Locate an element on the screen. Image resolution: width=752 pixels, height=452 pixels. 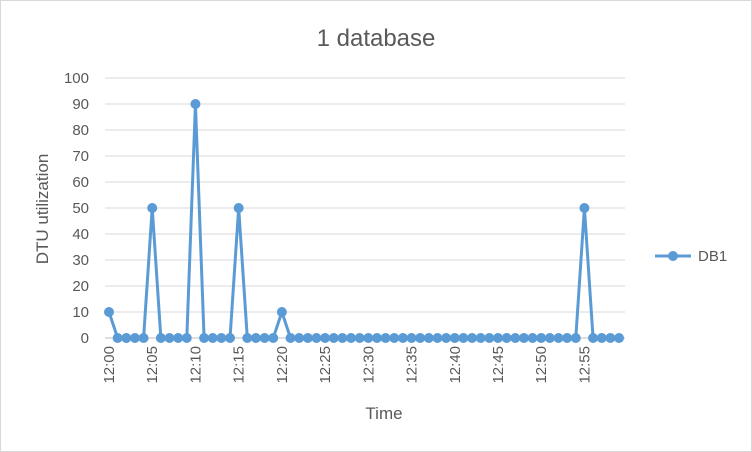
x-tick-label: 12:15 is located at coordinates (239, 365).